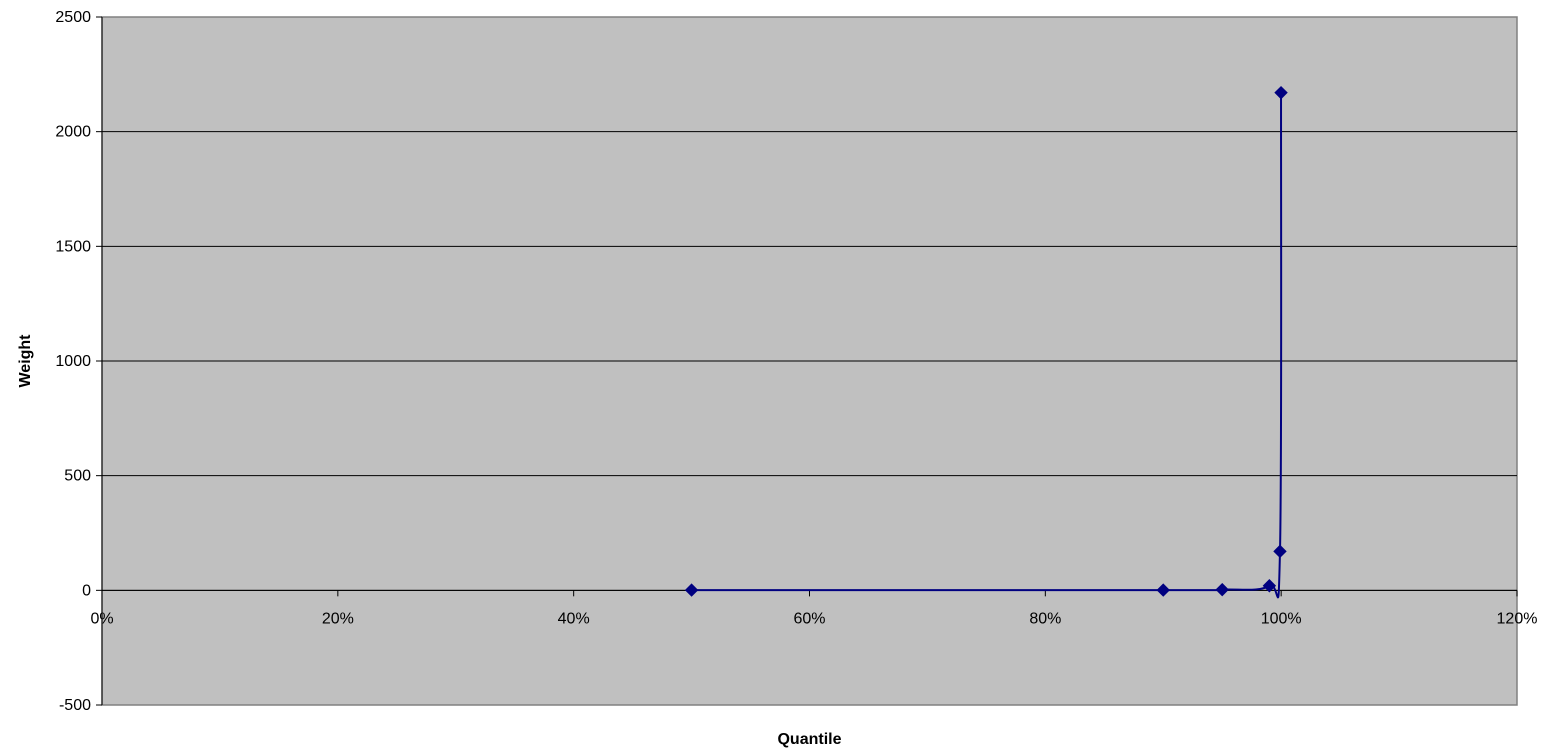 The height and width of the screenshot is (752, 1566). I want to click on x-tick-label: 100%, so click(1281, 618).